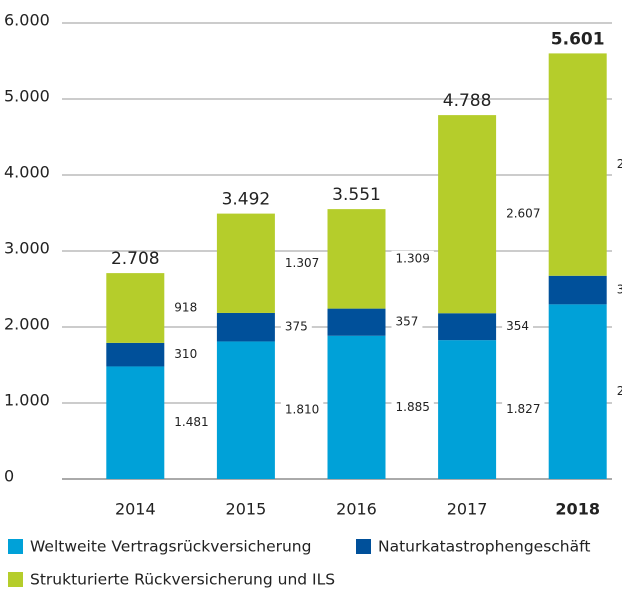 The width and height of the screenshot is (622, 592). I want to click on value-label: 357, so click(407, 322).